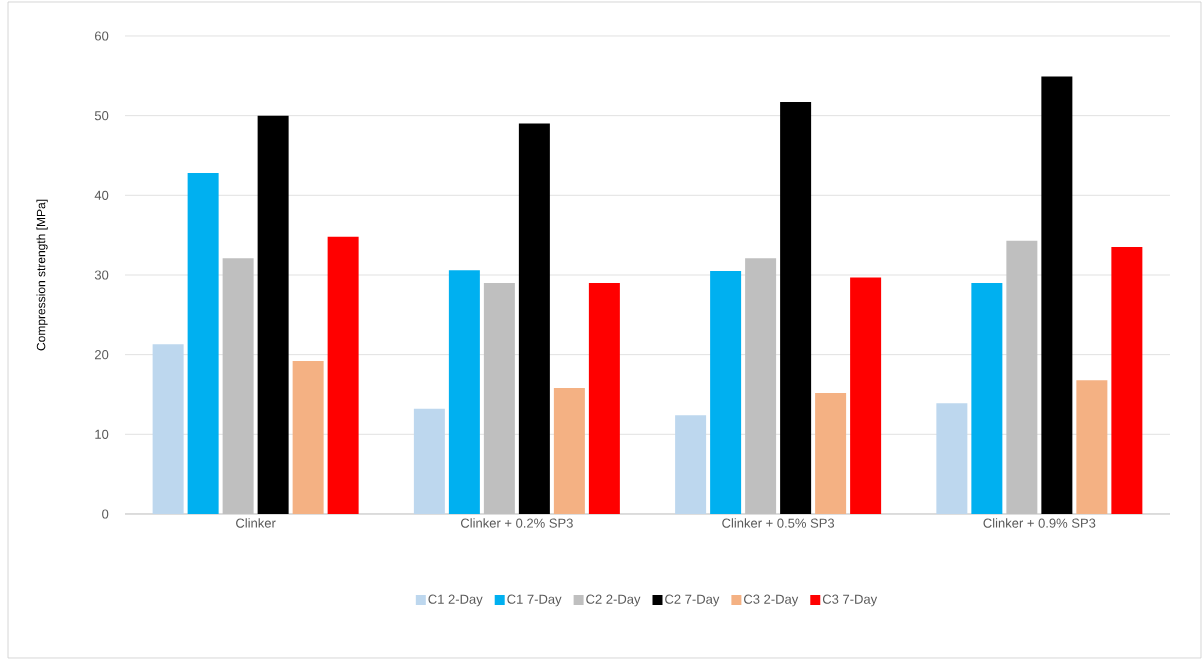 Image resolution: width=1203 pixels, height=660 pixels. I want to click on legend-label: C2 2-Day, so click(613, 600).